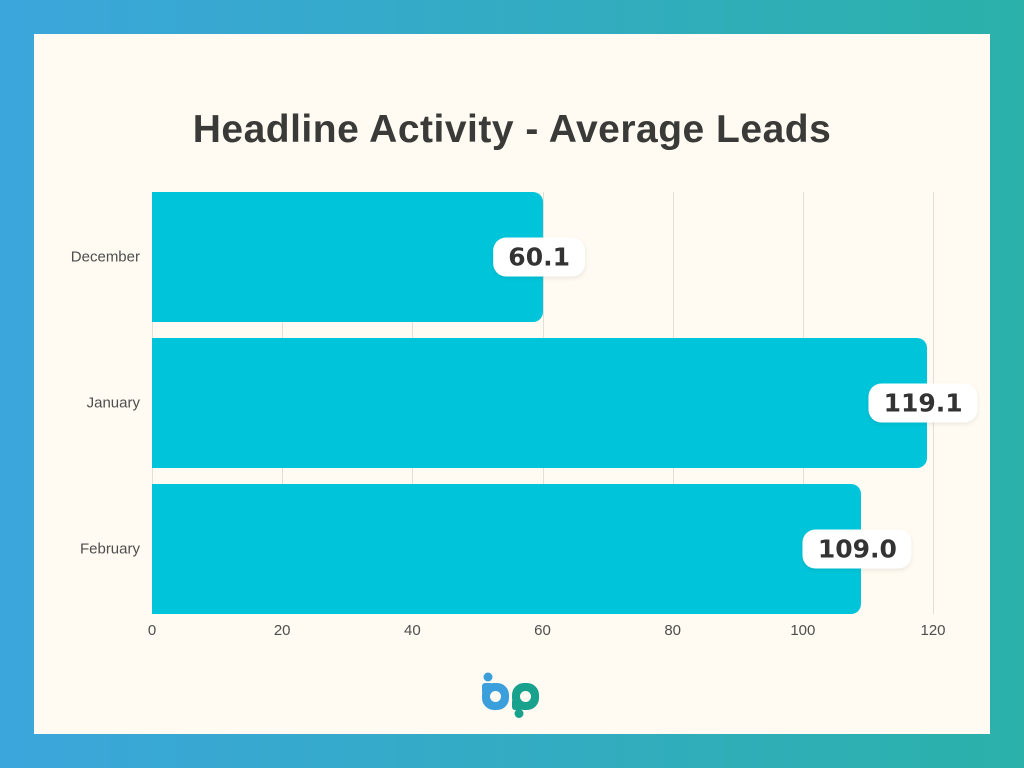 Image resolution: width=1024 pixels, height=768 pixels. What do you see at coordinates (105, 257) in the screenshot?
I see `y-axis-category-label: December` at bounding box center [105, 257].